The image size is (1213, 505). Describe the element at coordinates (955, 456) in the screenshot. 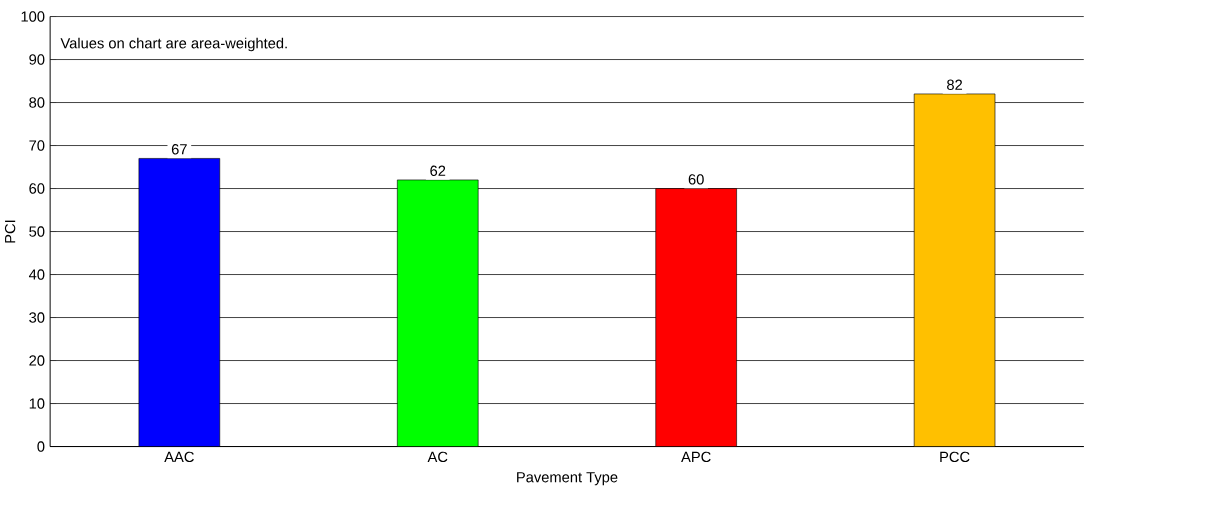

I see `x-tick-label: PCC` at that location.